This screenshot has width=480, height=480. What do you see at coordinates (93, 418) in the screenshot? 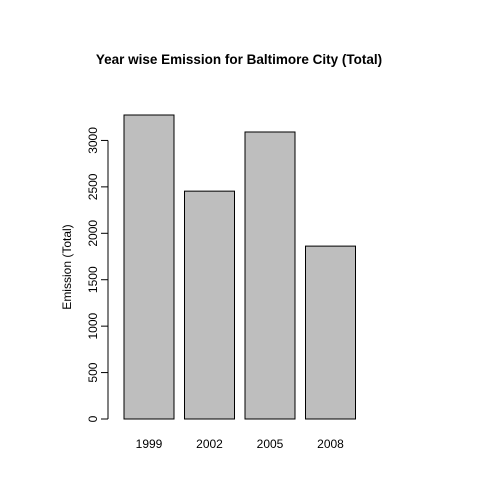
I see `y-tick-label-0: 0` at bounding box center [93, 418].